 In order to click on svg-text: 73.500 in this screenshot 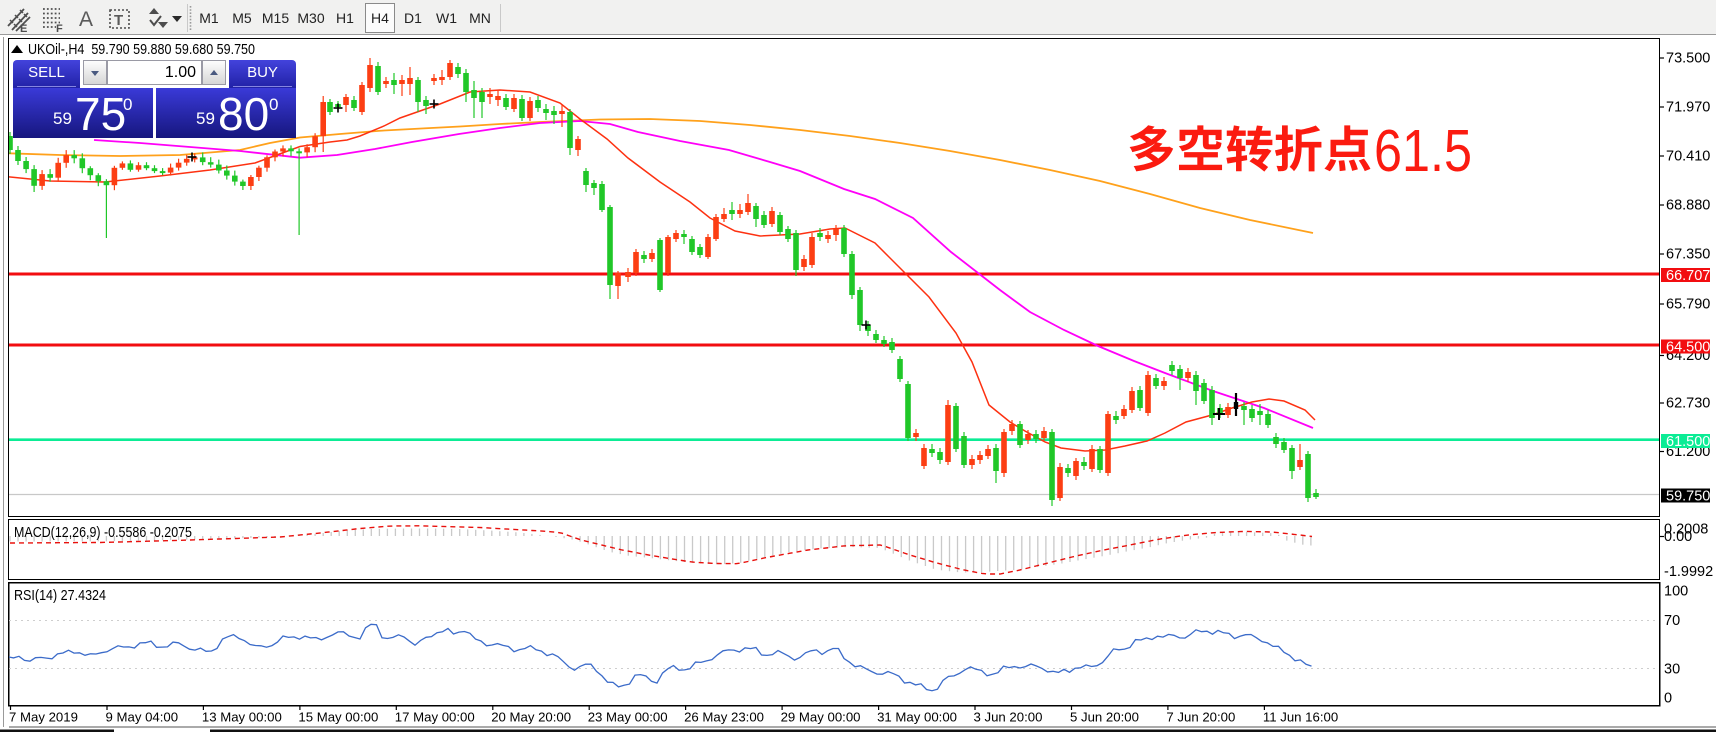, I will do `click(1688, 59)`.